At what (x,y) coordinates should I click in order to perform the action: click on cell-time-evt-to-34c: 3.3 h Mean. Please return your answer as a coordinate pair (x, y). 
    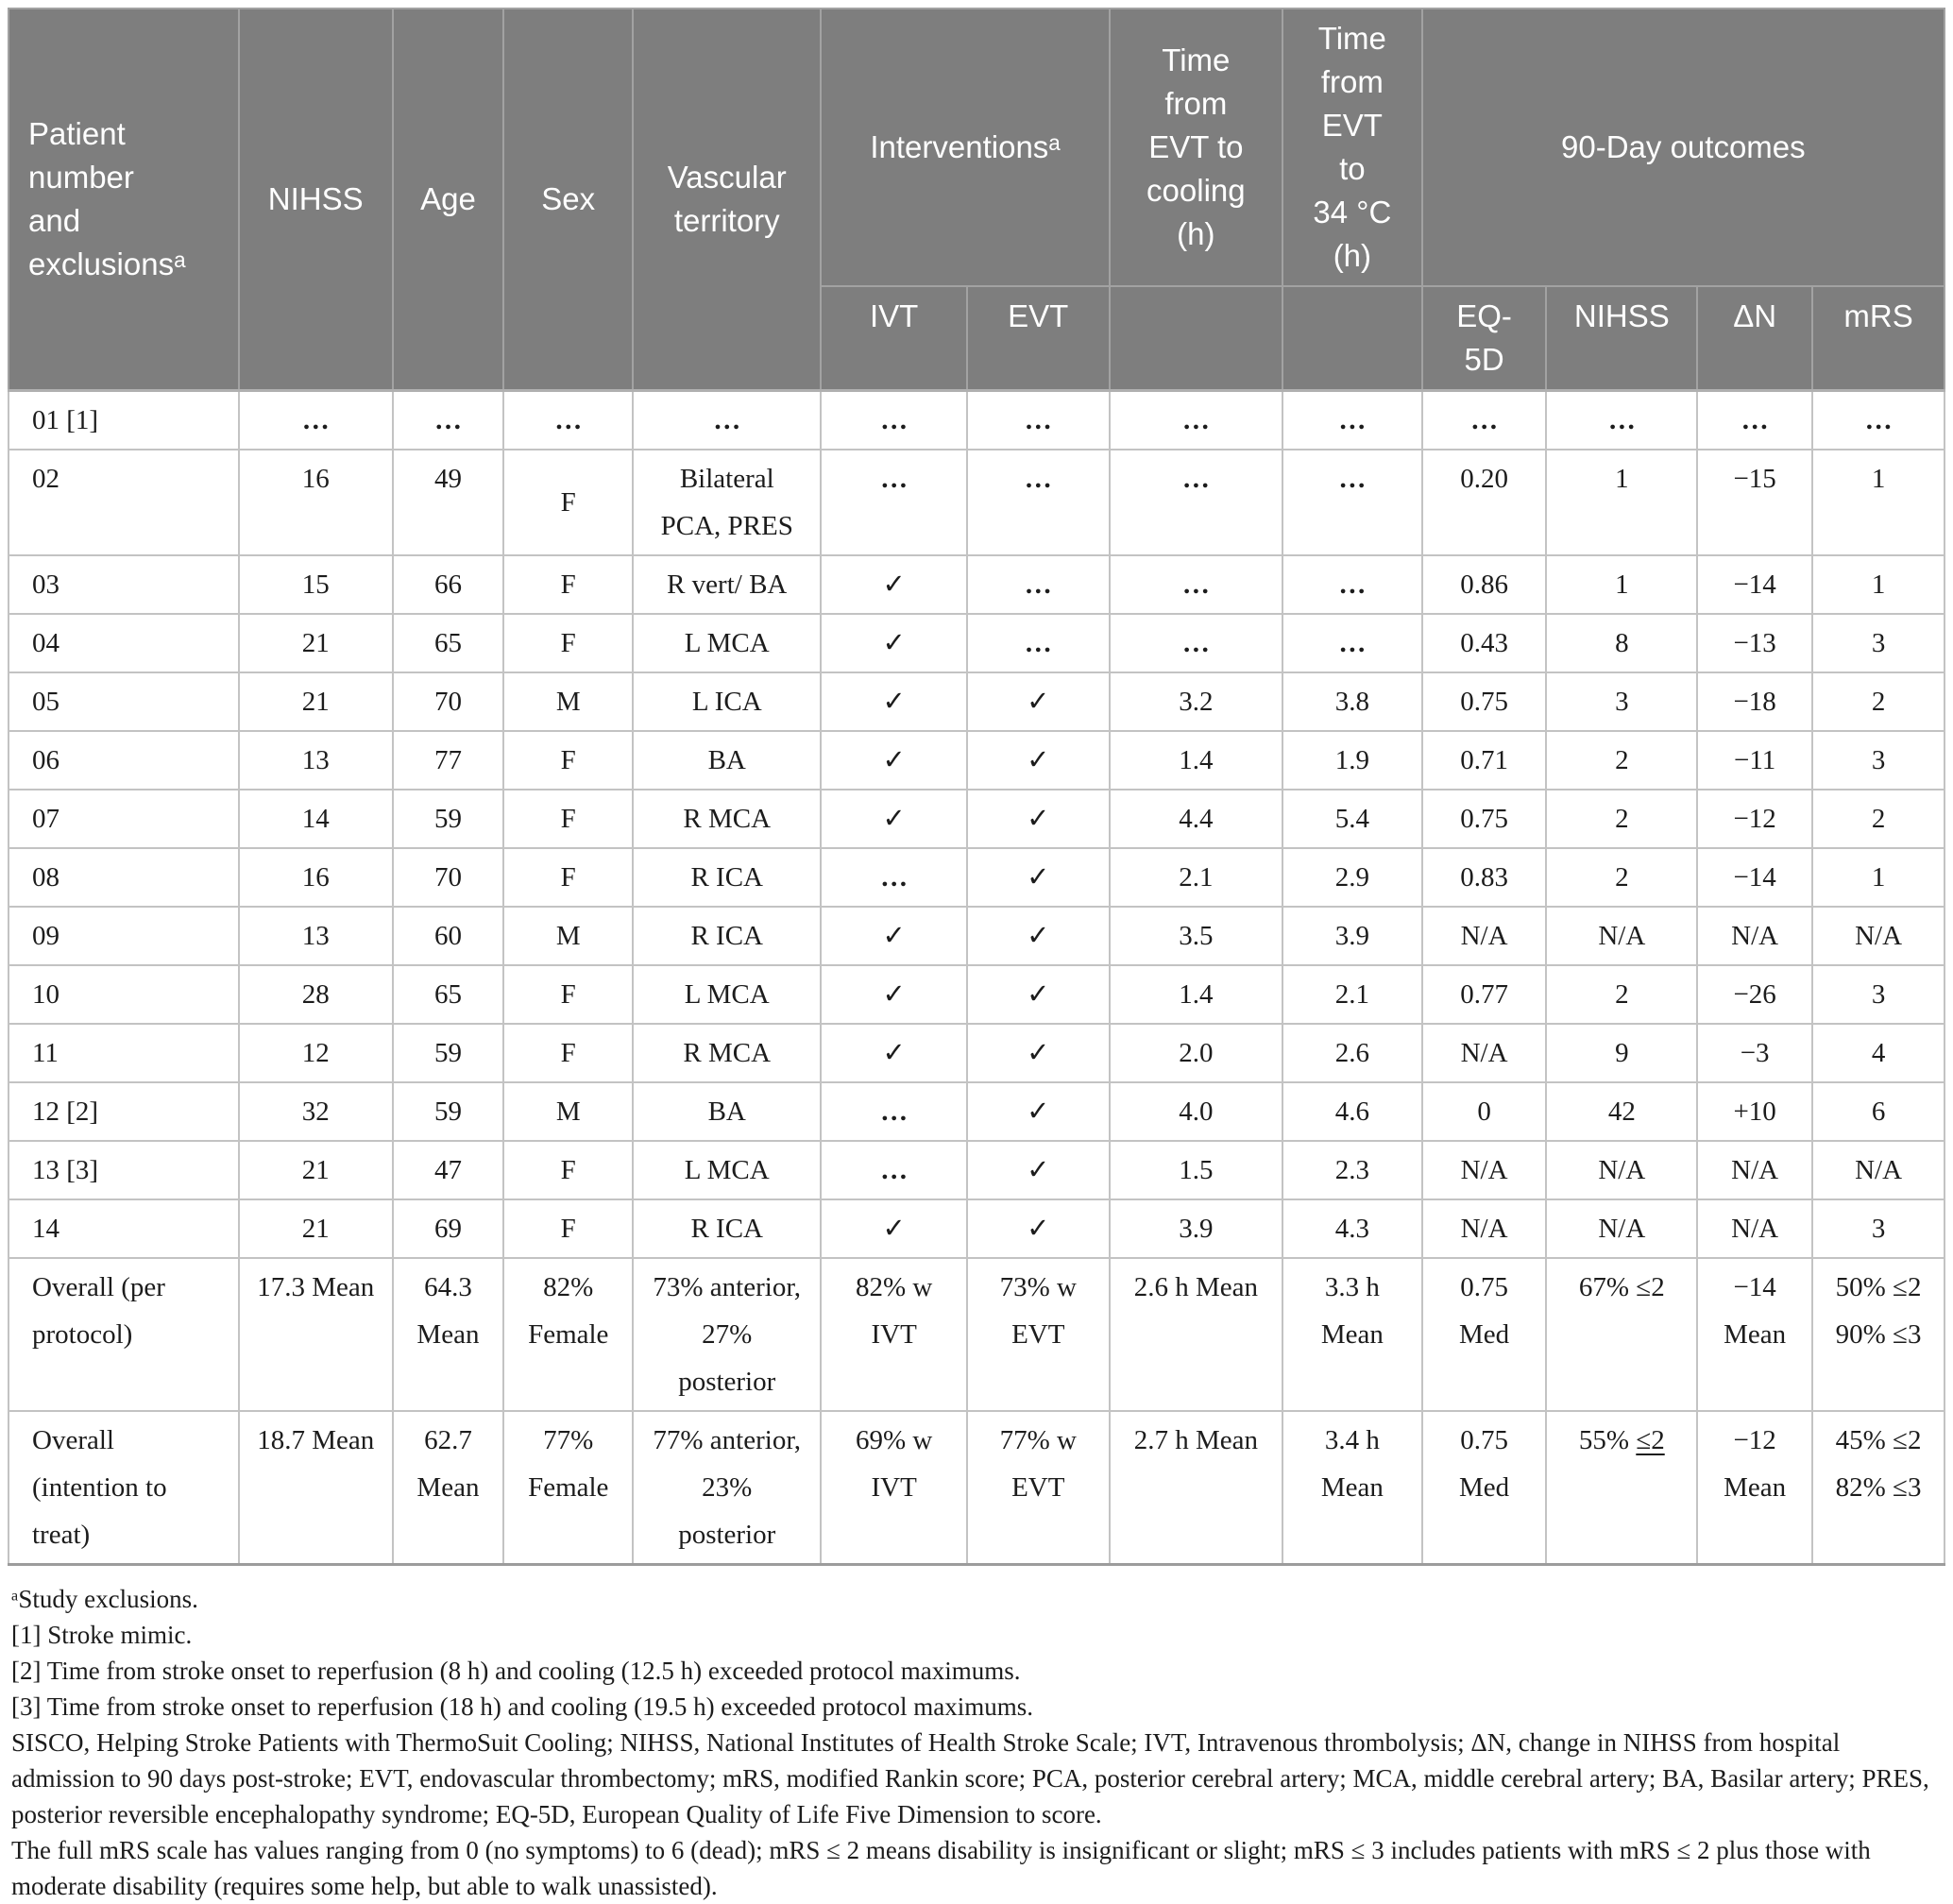
    Looking at the image, I should click on (1352, 1334).